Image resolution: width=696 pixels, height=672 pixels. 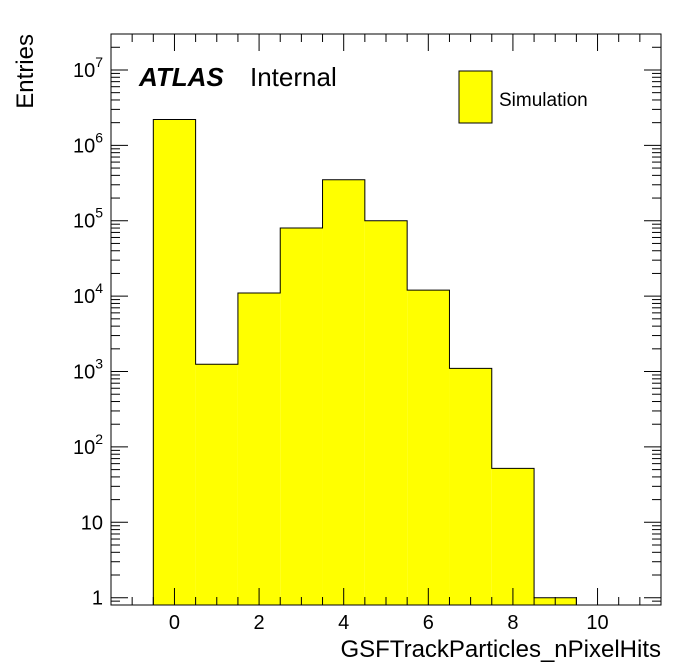 I want to click on y-tick-label: 10⁷, so click(x=88, y=68).